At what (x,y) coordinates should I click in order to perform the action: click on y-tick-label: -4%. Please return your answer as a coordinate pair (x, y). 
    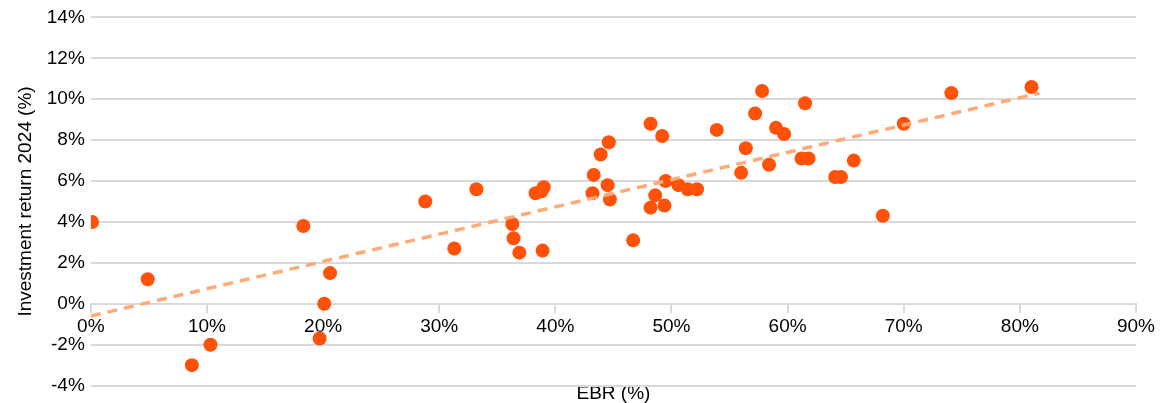
    Looking at the image, I should click on (68, 384).